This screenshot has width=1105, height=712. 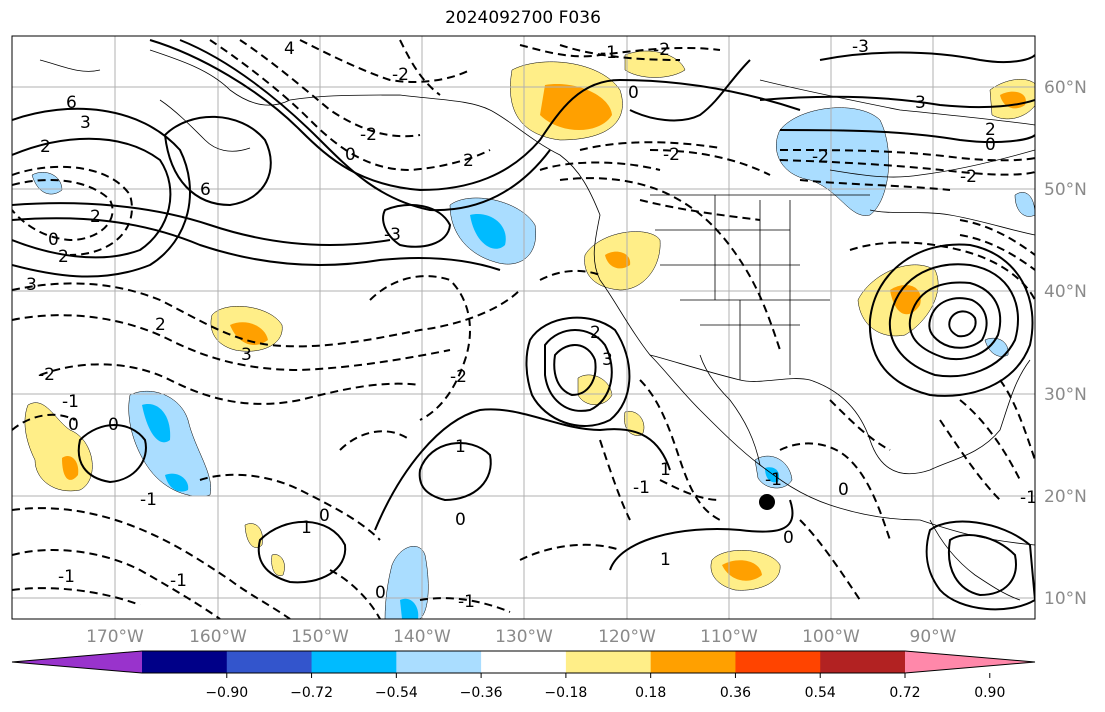 What do you see at coordinates (1065, 343) in the screenshot?
I see `latitude-axis: 60°N 50°N 40°N 30°N 20°N 10°N` at bounding box center [1065, 343].